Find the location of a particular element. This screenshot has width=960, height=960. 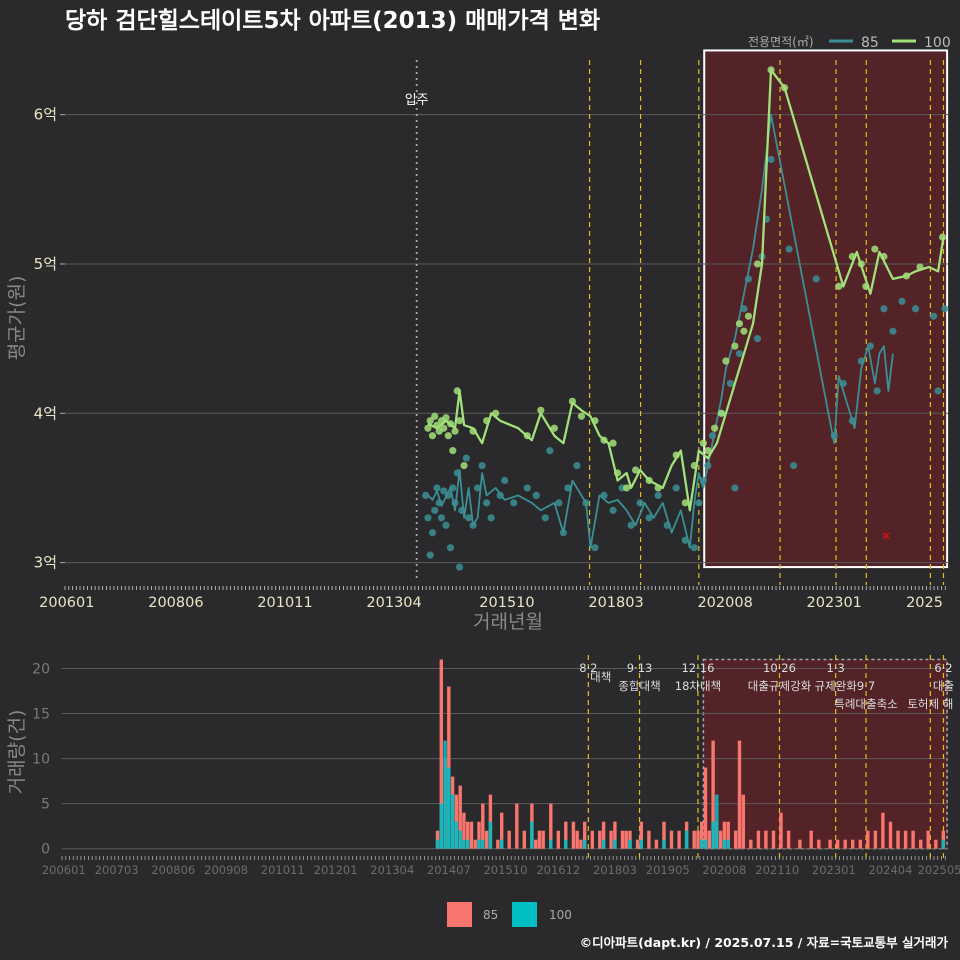

x-tick-label-volume: 200601 is located at coordinates (64, 870).